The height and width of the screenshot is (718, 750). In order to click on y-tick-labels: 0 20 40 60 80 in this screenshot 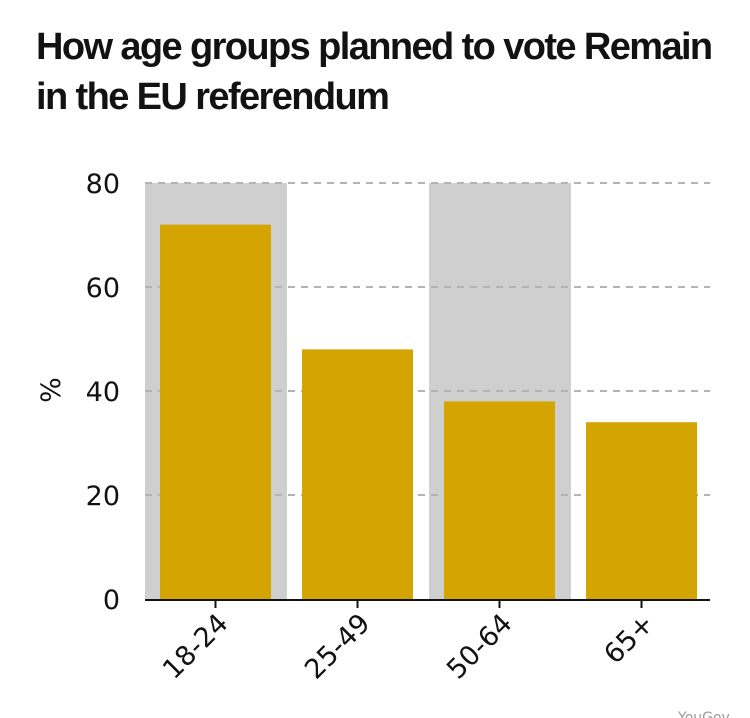, I will do `click(103, 392)`.